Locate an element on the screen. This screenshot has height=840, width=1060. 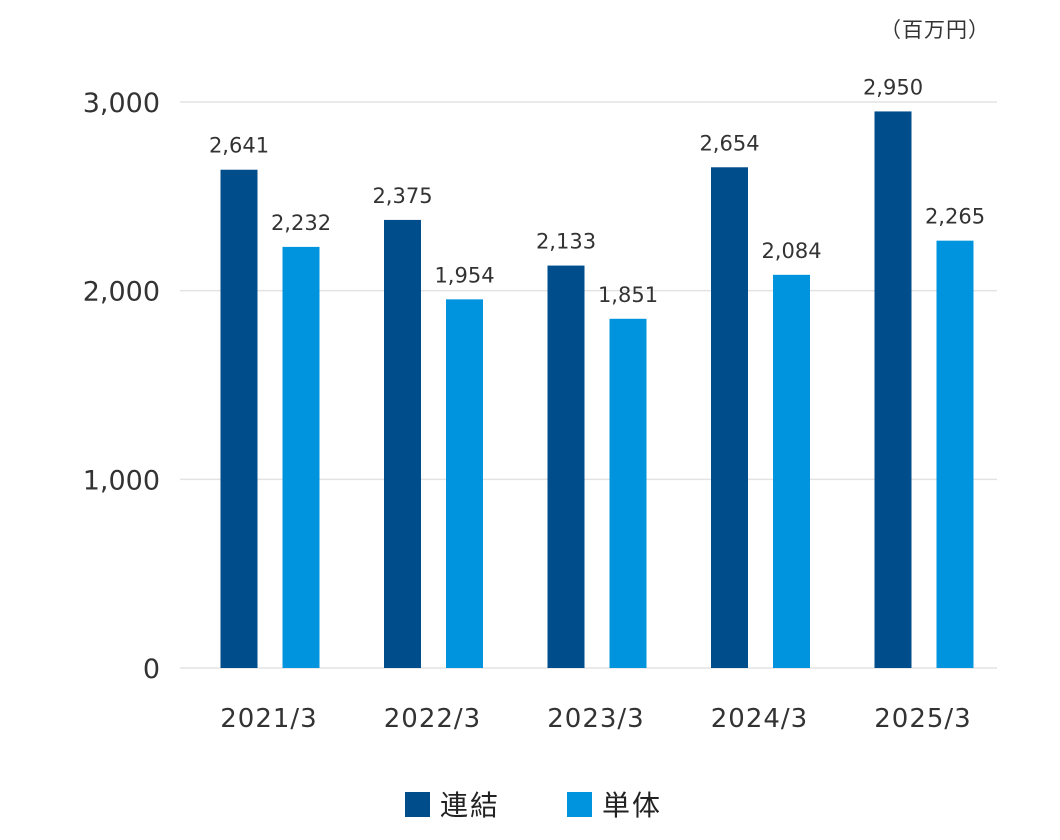
y-tick-label: 3,000 is located at coordinates (121, 103).